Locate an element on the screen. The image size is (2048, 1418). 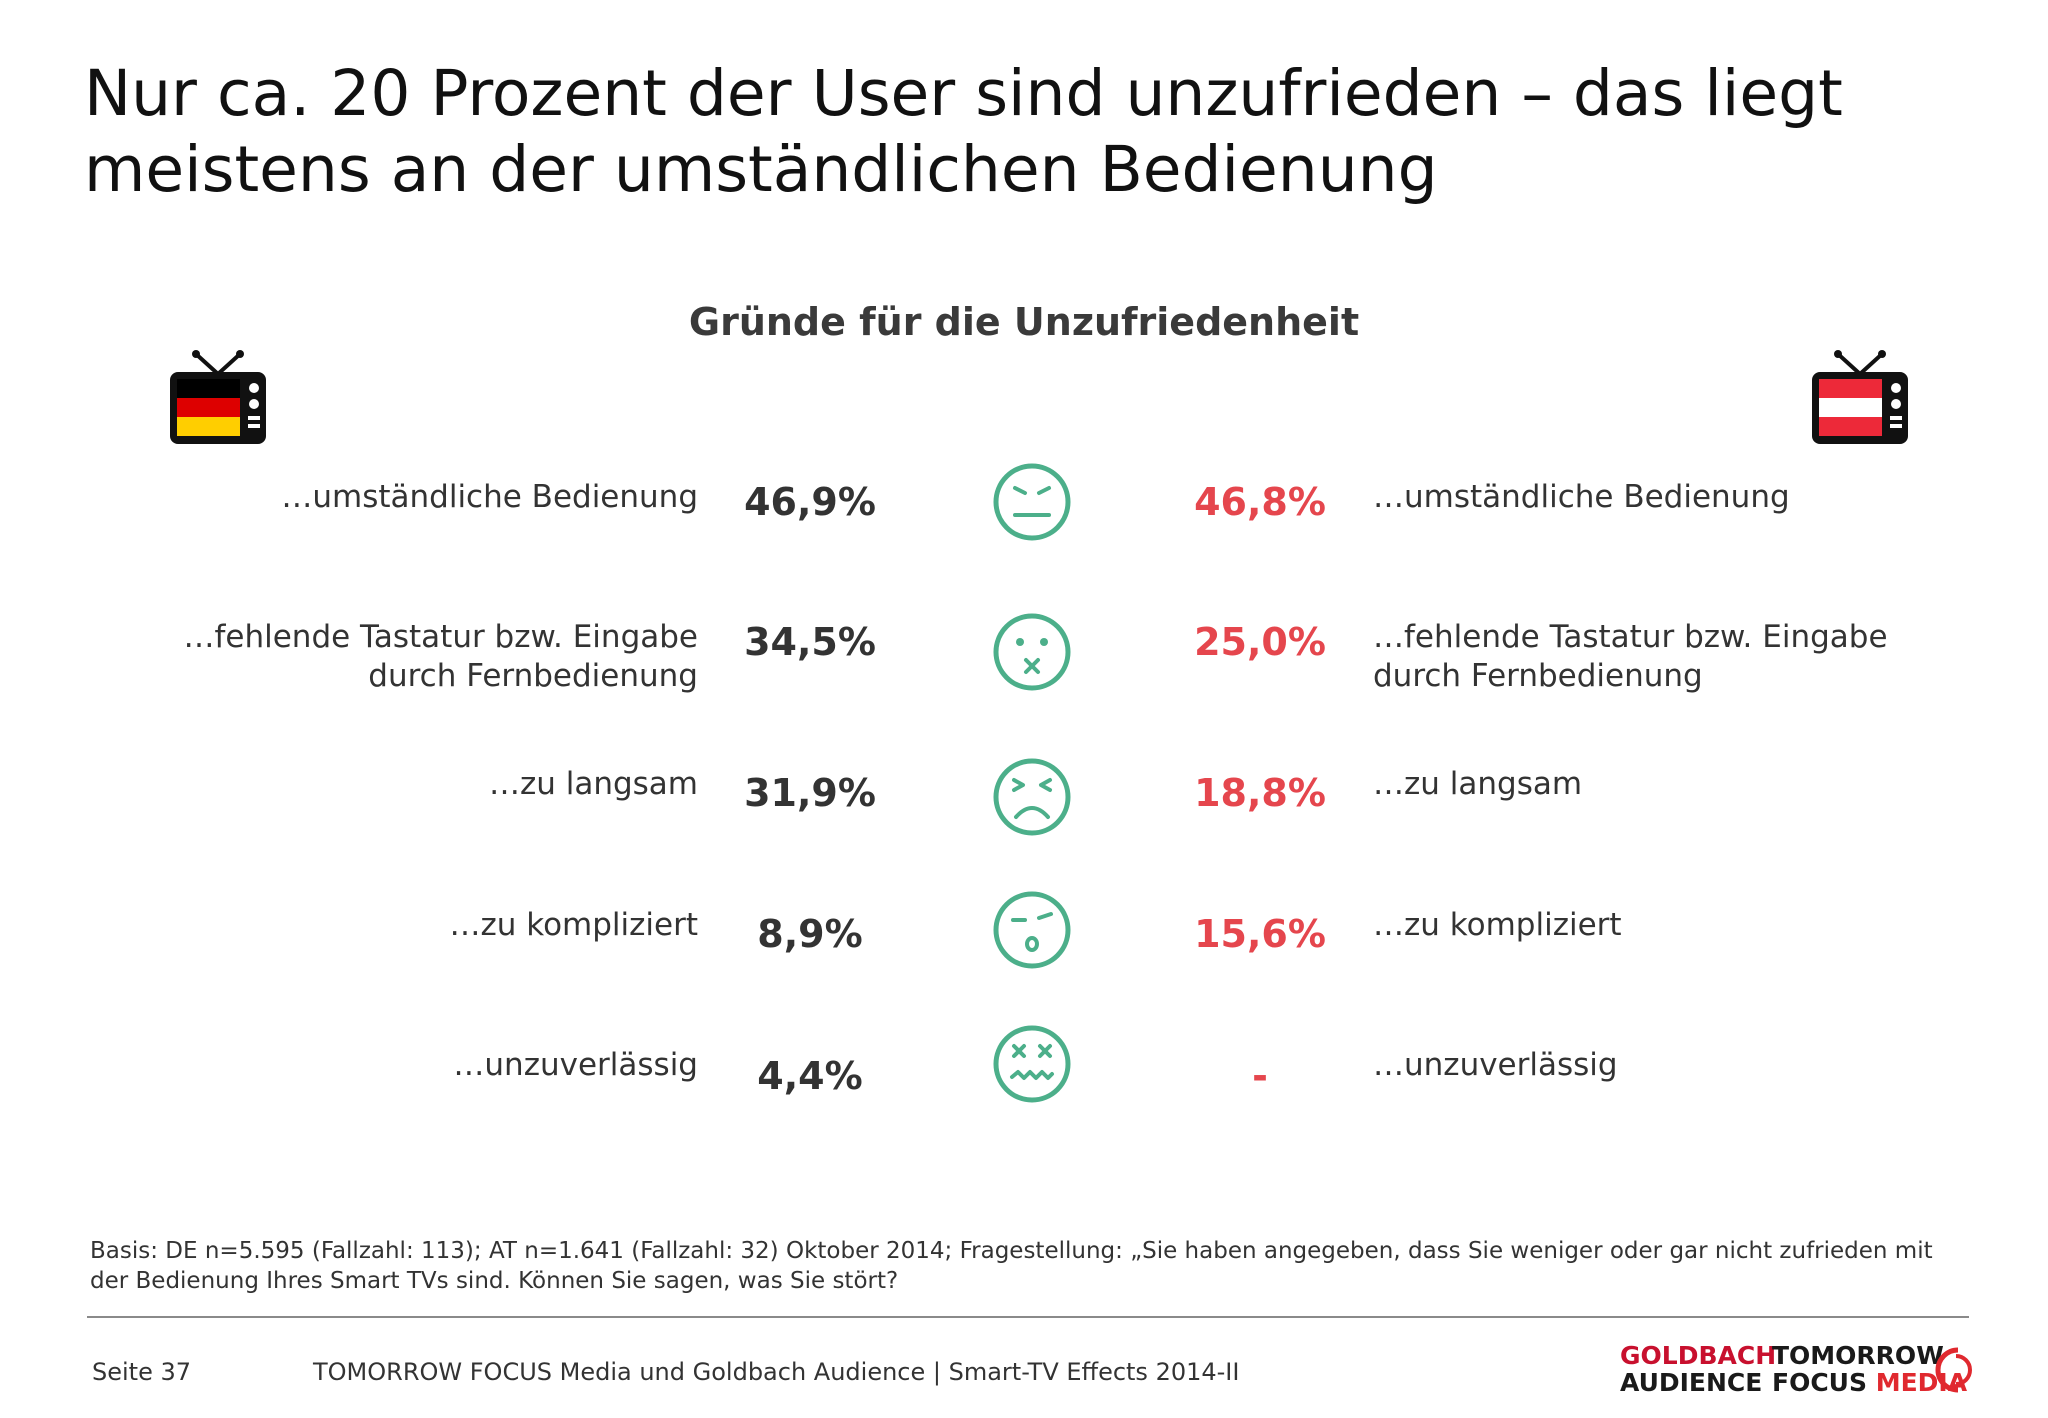
table-row: …unzuverlässig 4,4% - …unzuverlässig is located at coordinates (1024, 1095).